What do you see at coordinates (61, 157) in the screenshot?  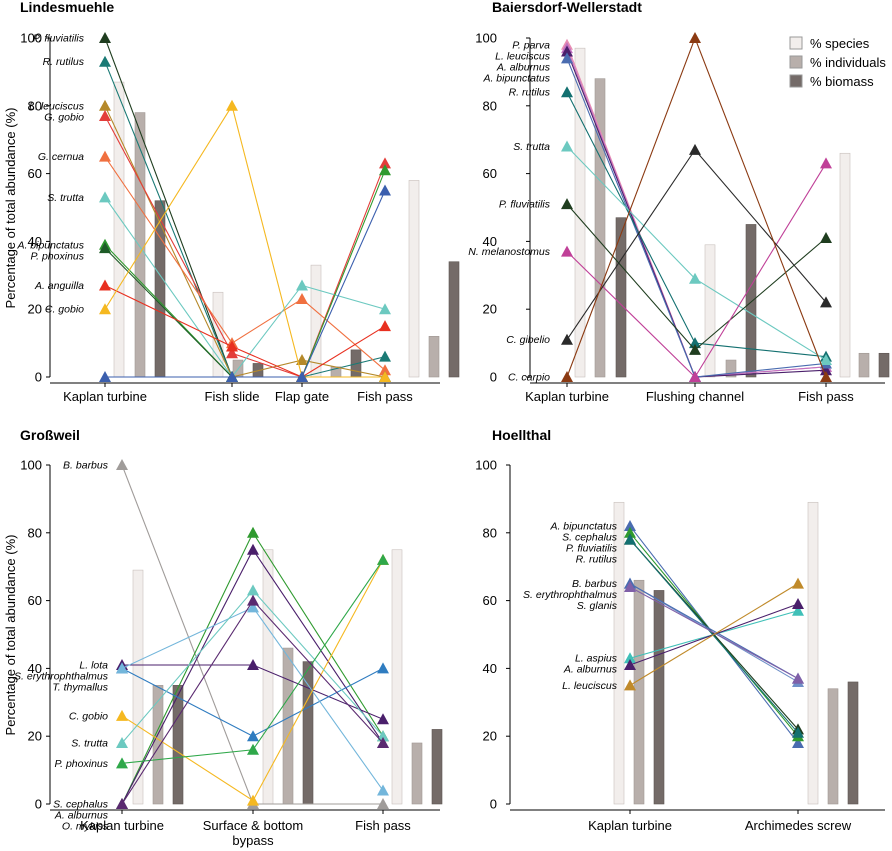 I see `series-label: G. cernua` at bounding box center [61, 157].